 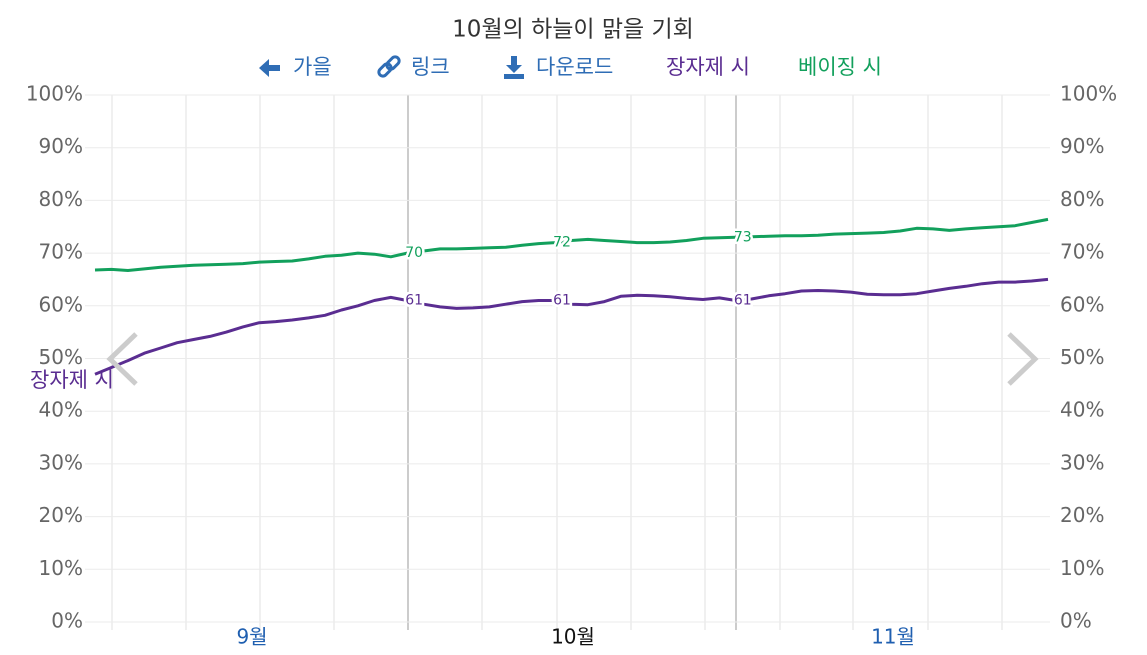 I want to click on legend-entry: 베이징 시, so click(x=840, y=67).